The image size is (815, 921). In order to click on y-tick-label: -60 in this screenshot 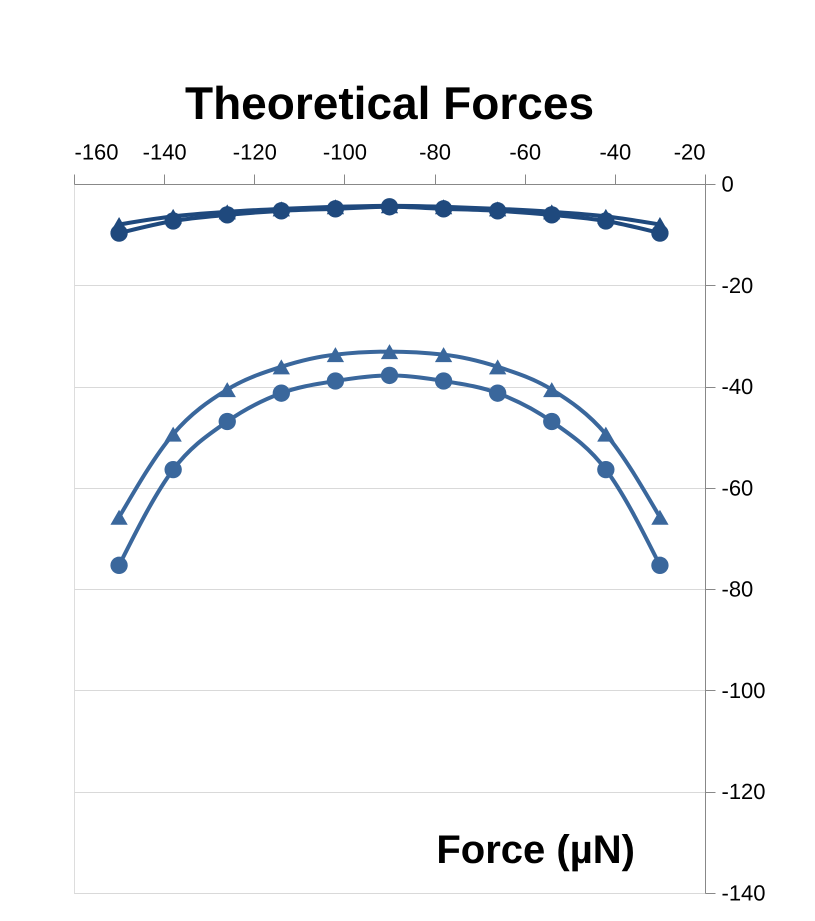, I will do `click(738, 487)`.